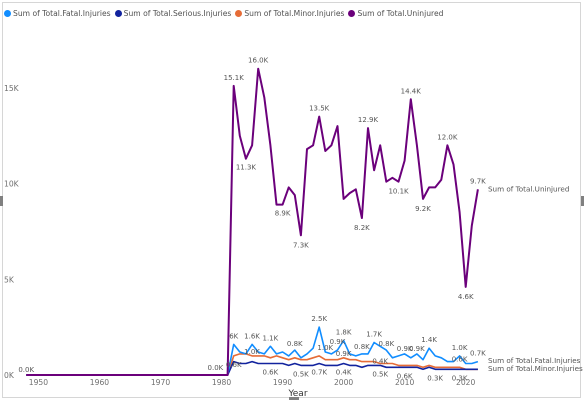  Describe the element at coordinates (429, 340) in the screenshot. I see `data-label: 1.4K` at that location.